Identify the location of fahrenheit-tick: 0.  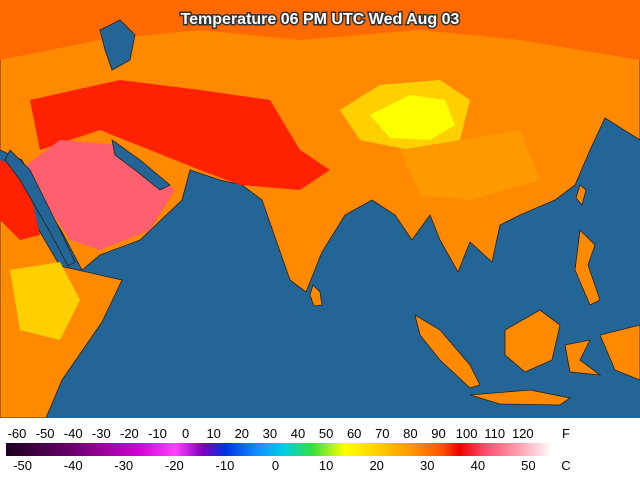
(185, 433).